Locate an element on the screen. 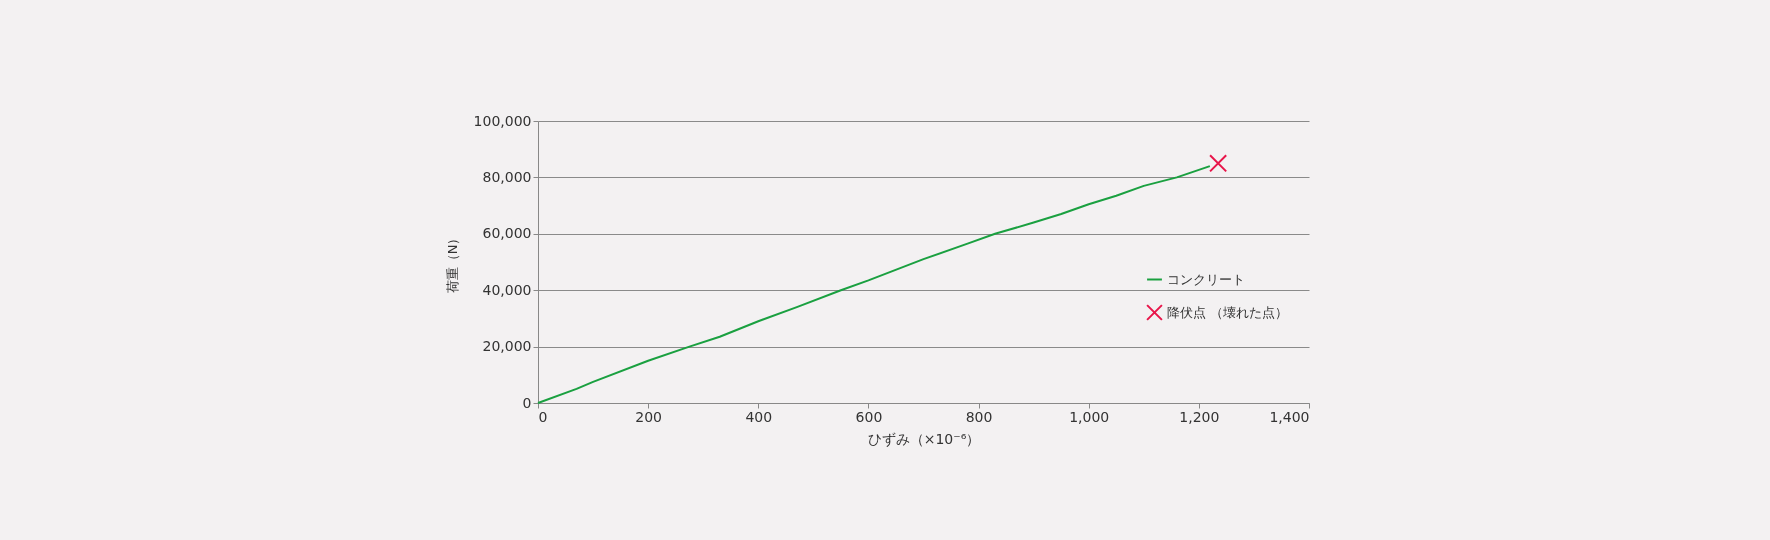 The image size is (1770, 540). x-tick-label: 600 is located at coordinates (869, 416).